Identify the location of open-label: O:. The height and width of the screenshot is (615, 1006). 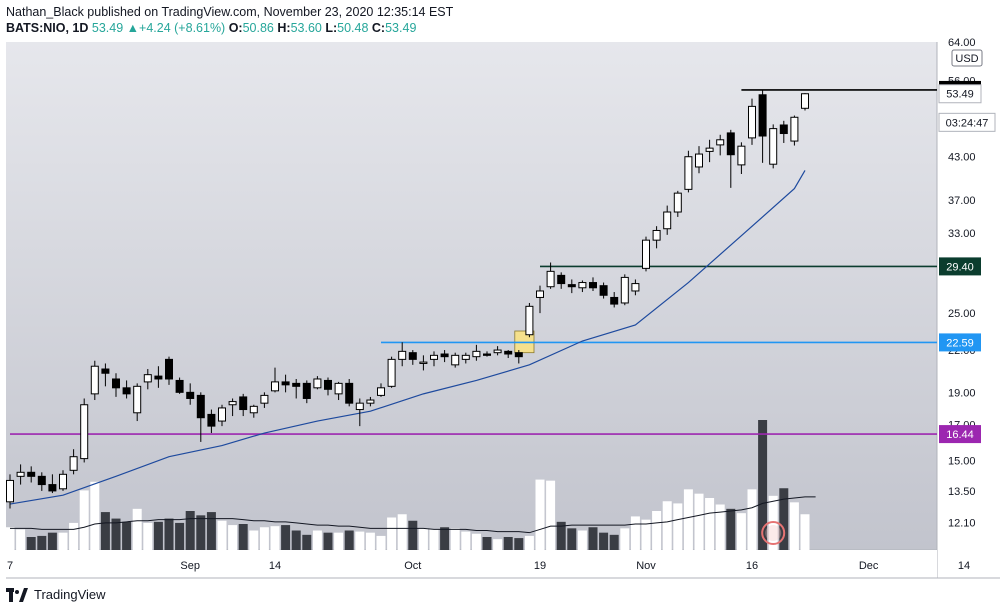
(235, 28).